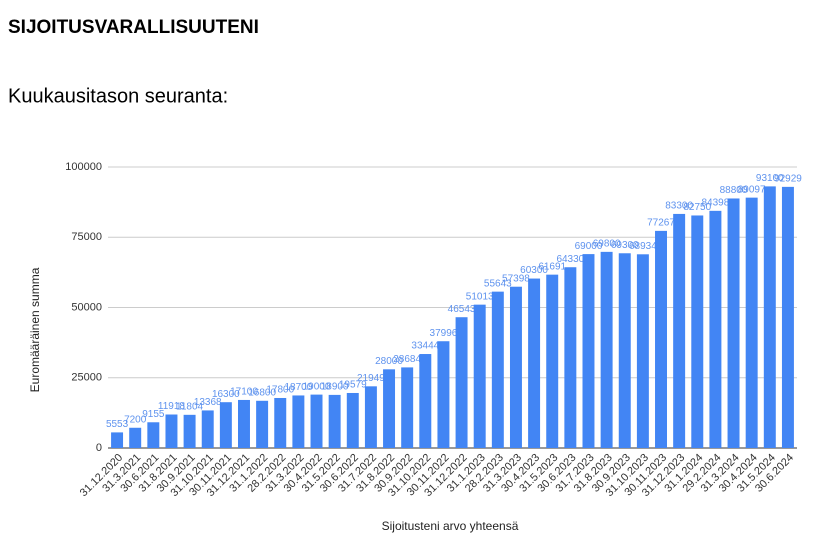 Image resolution: width=813 pixels, height=556 pixels. What do you see at coordinates (153, 414) in the screenshot?
I see `data-label: 9155` at bounding box center [153, 414].